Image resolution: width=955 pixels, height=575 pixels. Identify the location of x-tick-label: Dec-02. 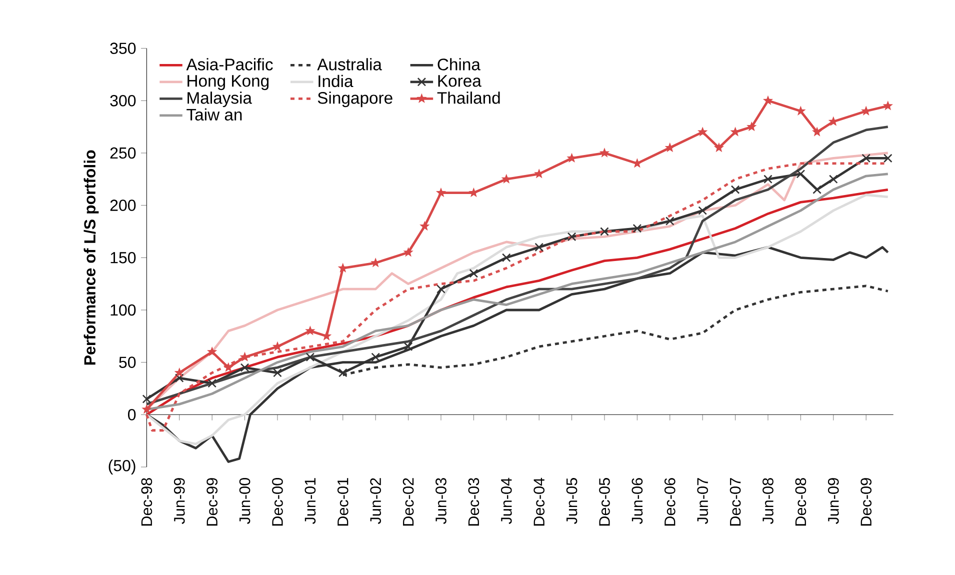
(408, 502).